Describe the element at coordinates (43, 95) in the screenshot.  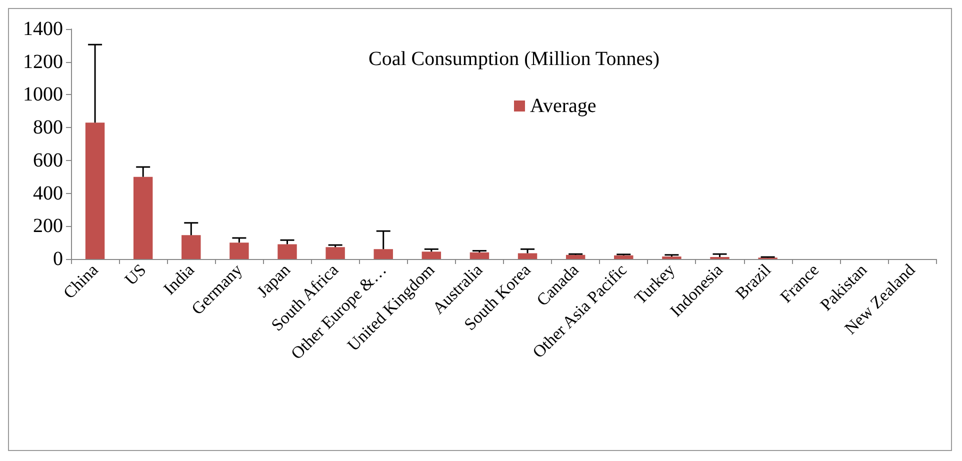
I see `y-tick-label: 1000` at that location.